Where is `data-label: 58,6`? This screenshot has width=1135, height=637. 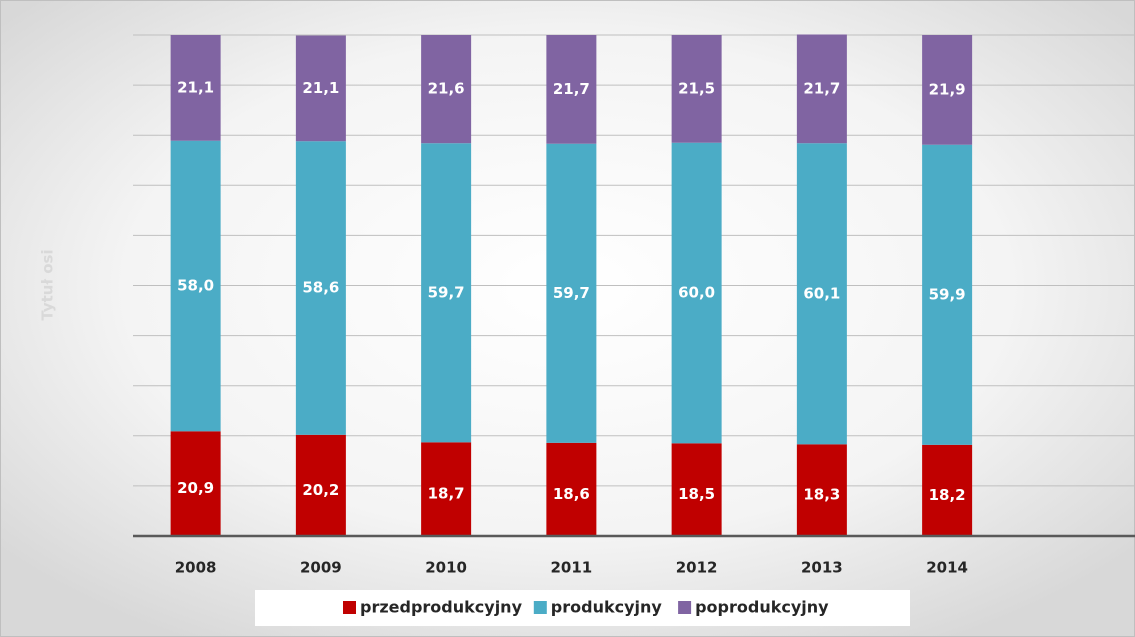 data-label: 58,6 is located at coordinates (320, 288).